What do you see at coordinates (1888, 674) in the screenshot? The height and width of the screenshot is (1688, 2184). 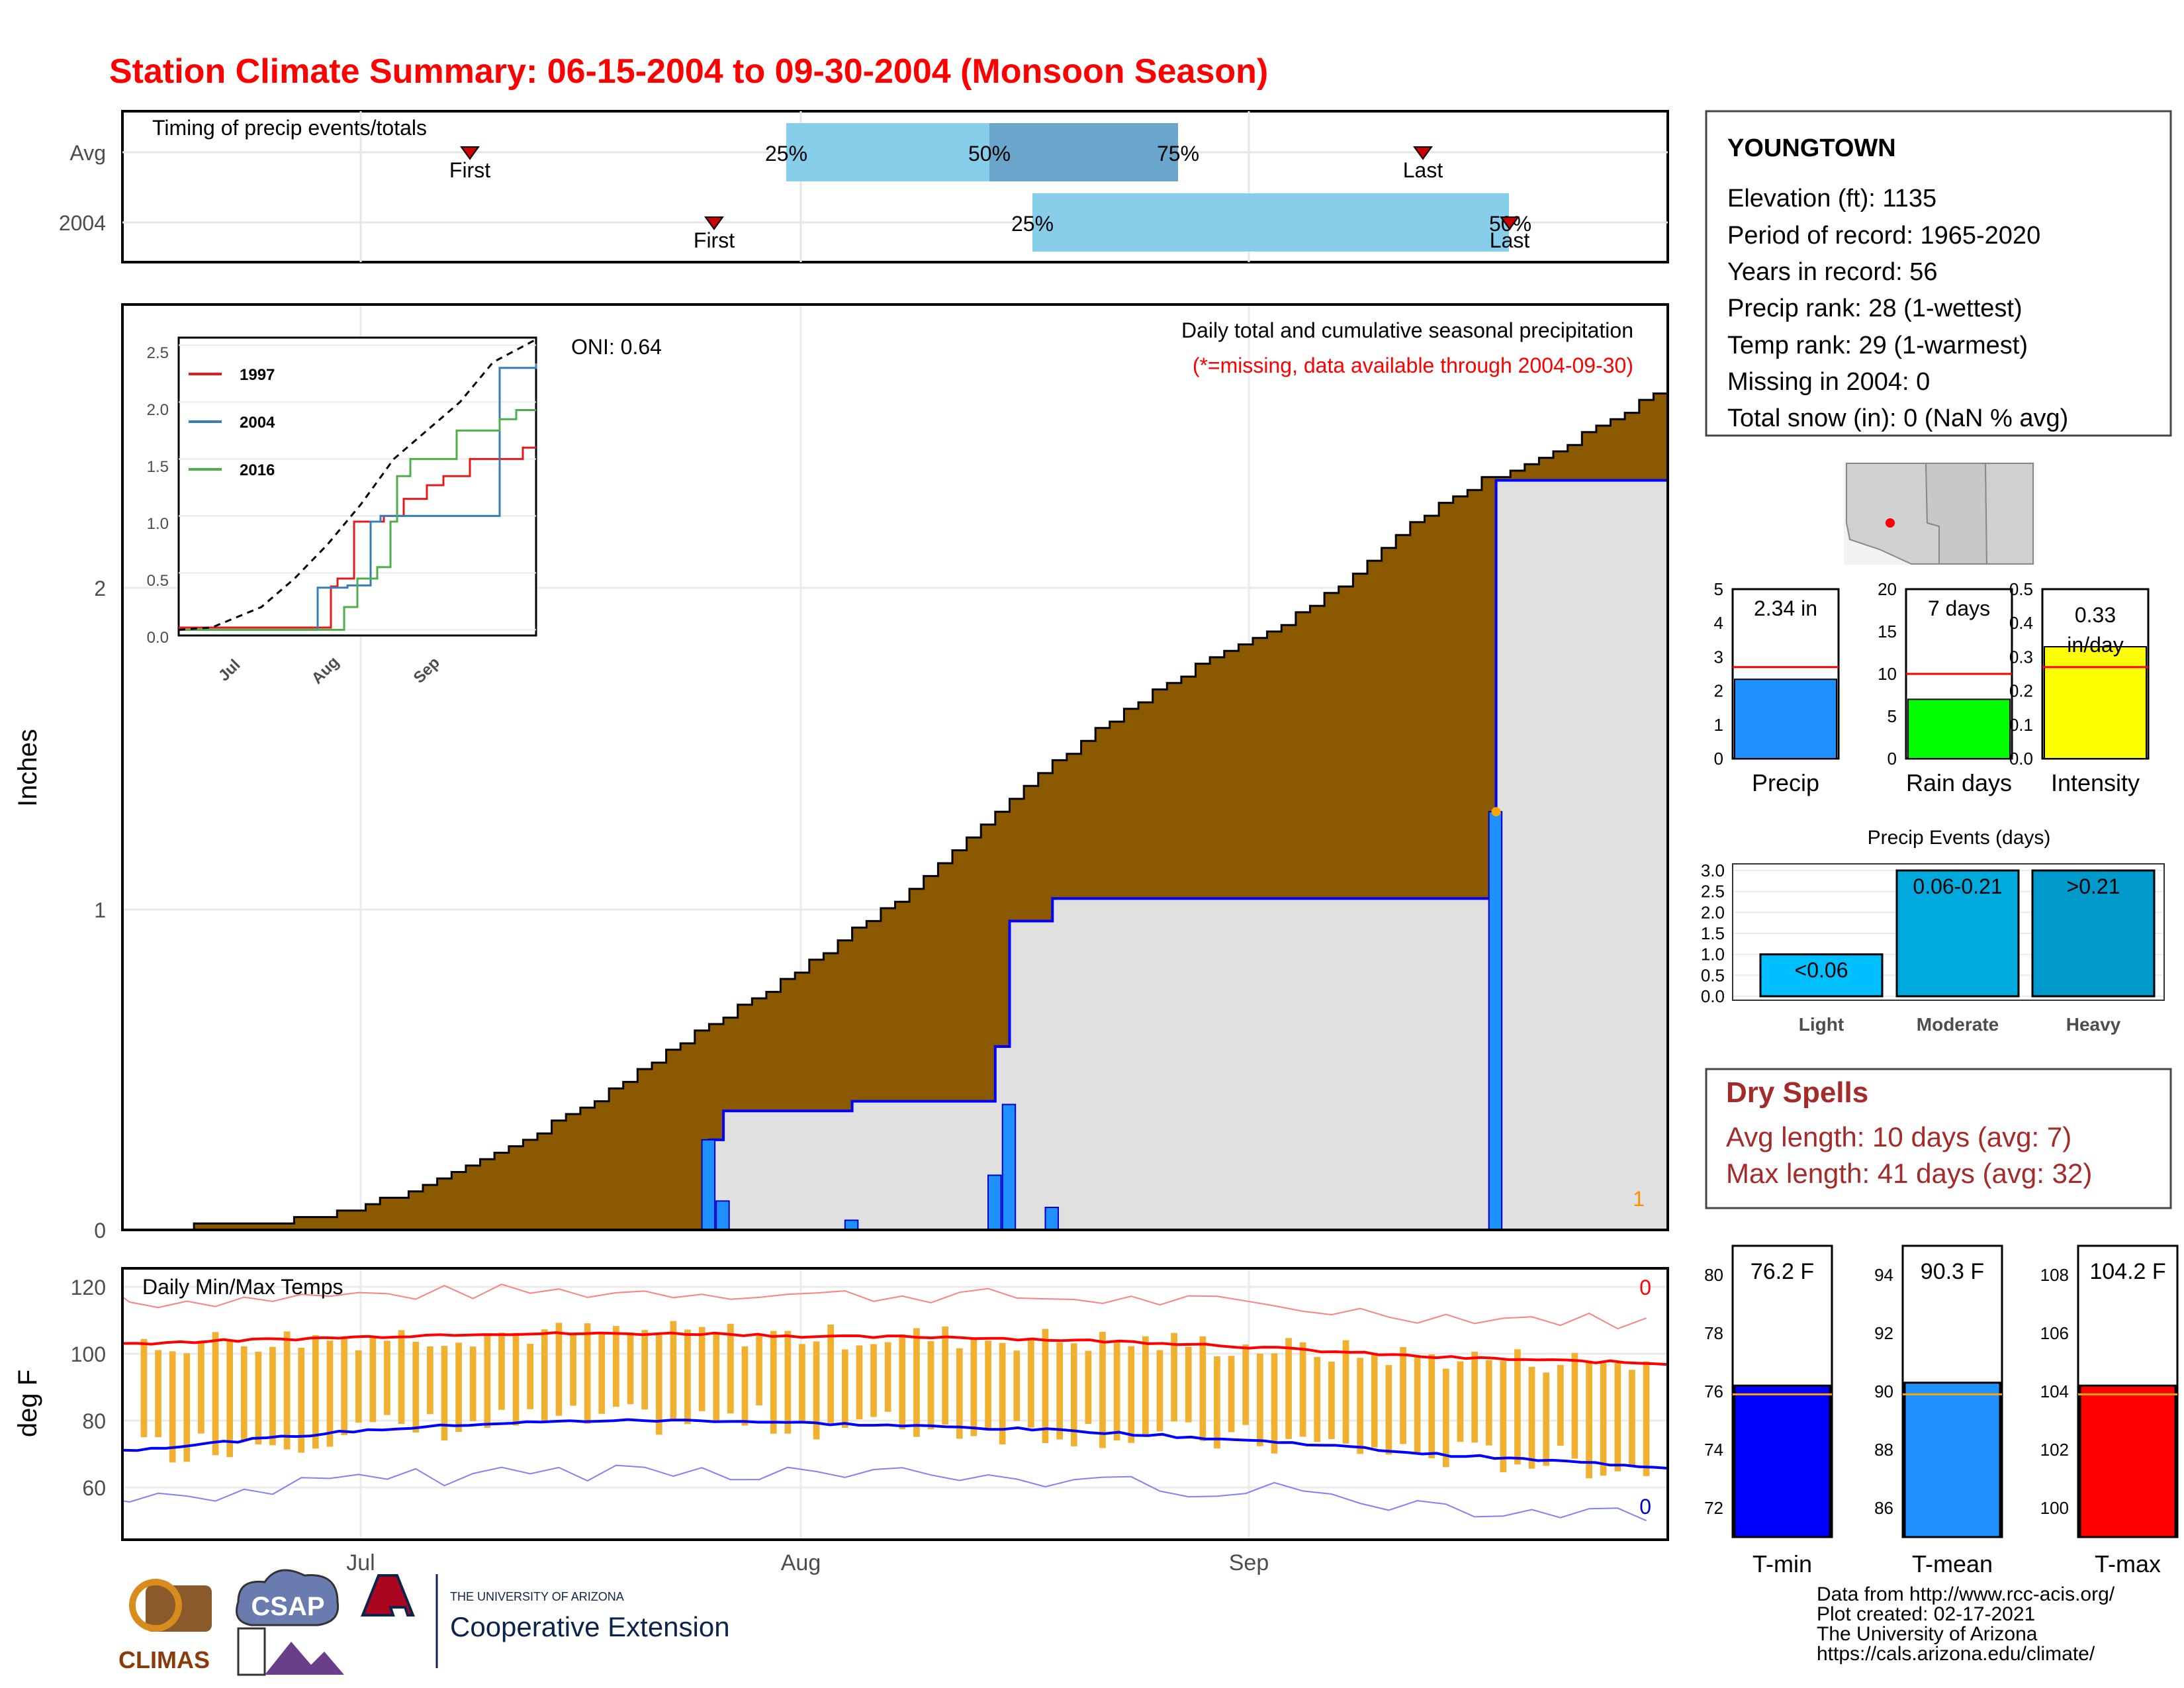 I see `mini-bar-tick: 10` at bounding box center [1888, 674].